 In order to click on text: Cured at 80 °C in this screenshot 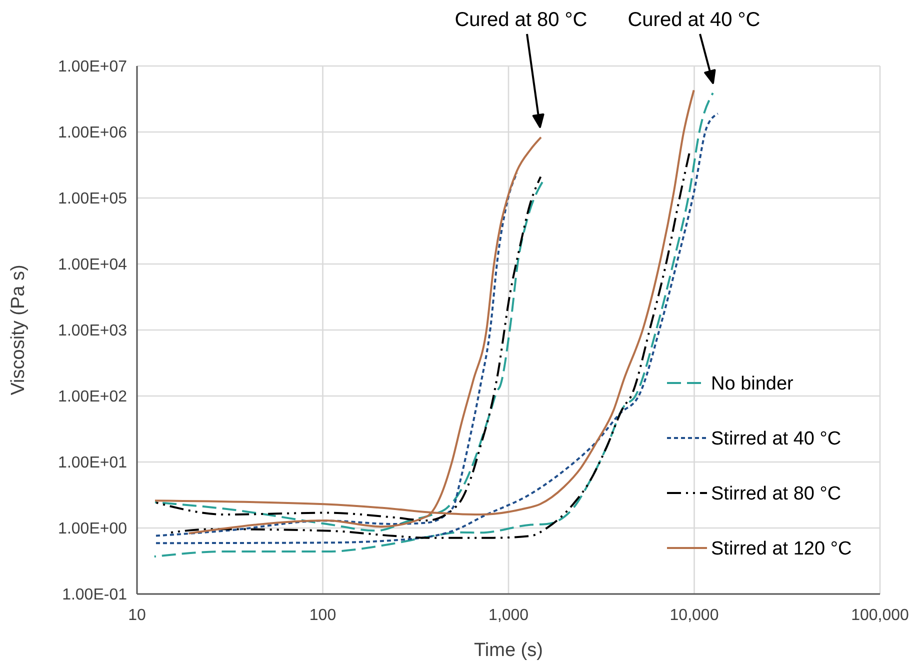, I will do `click(521, 20)`.